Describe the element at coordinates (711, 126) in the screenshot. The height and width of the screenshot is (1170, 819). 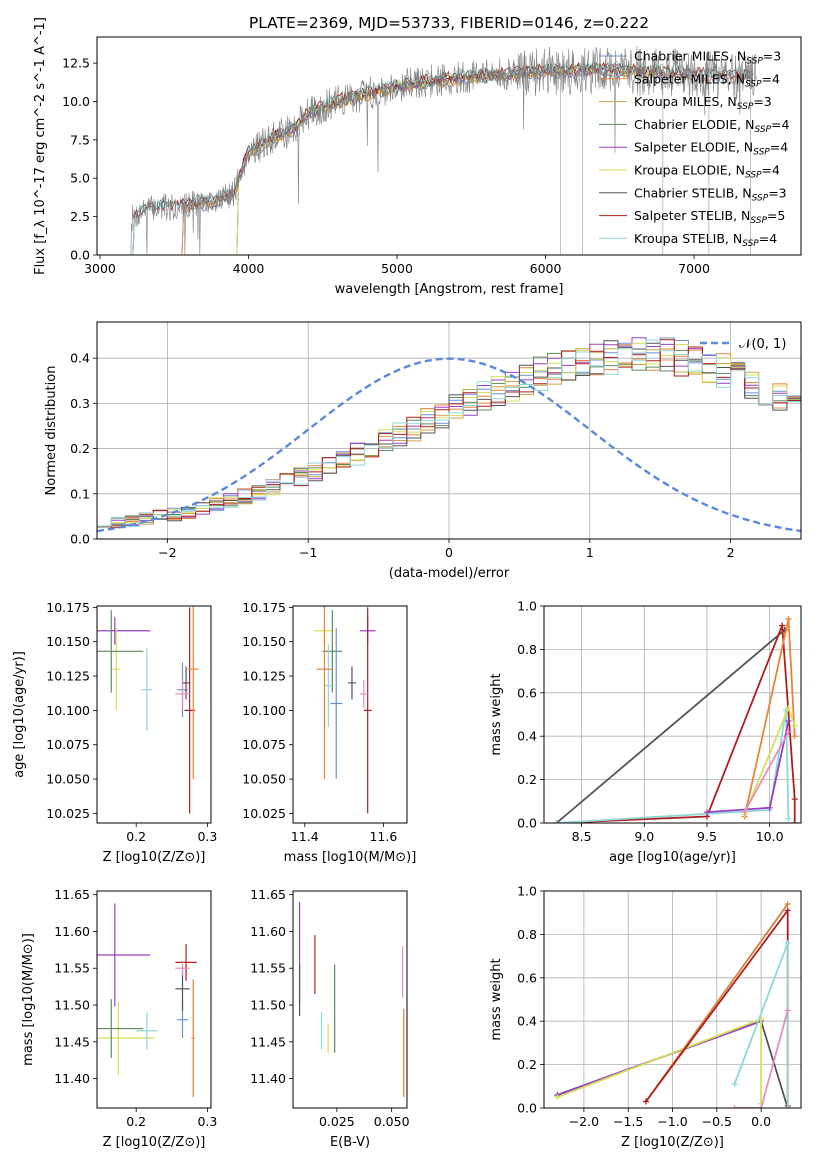
I see `legend-label: Chabrier ELODIE, NSSP=4` at that location.